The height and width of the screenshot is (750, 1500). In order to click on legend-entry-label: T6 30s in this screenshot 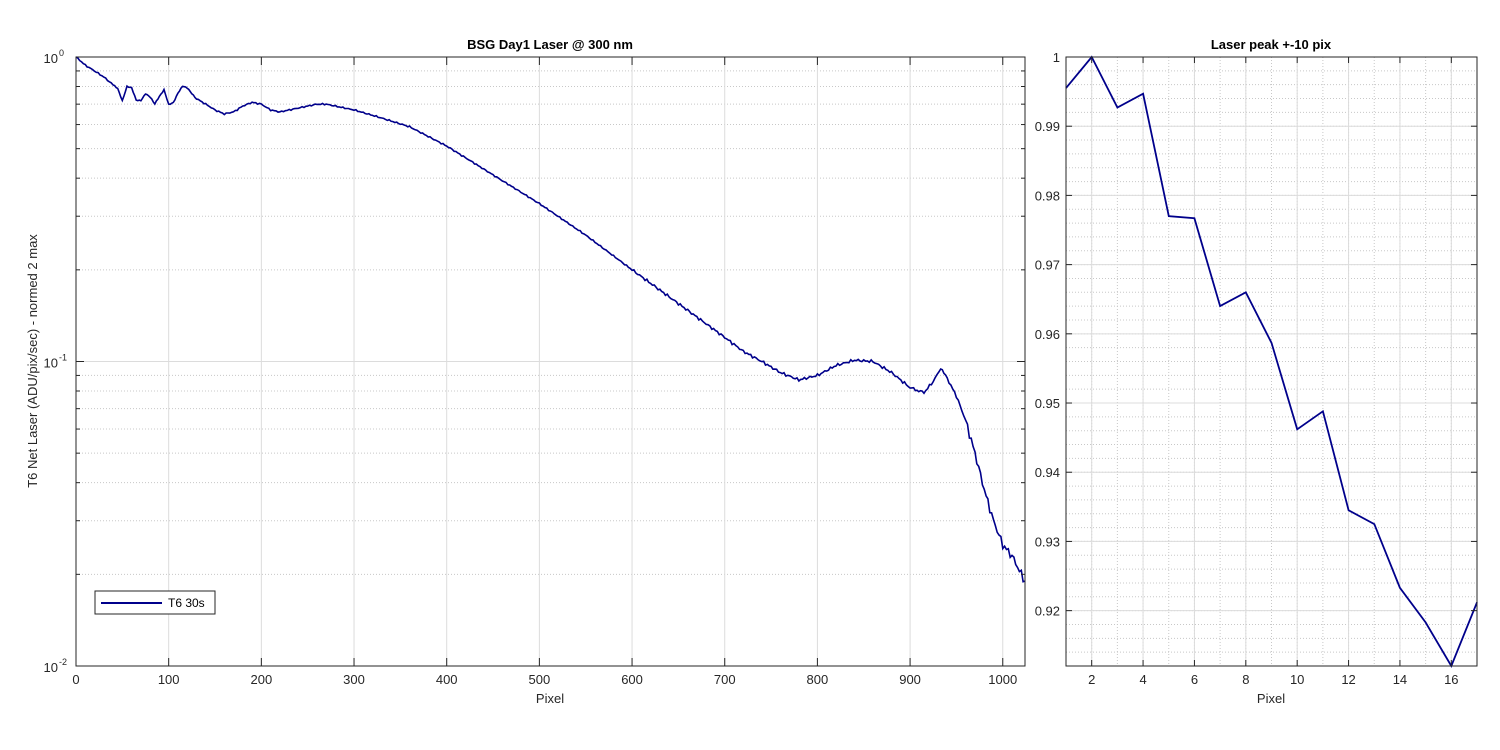, I will do `click(186, 603)`.